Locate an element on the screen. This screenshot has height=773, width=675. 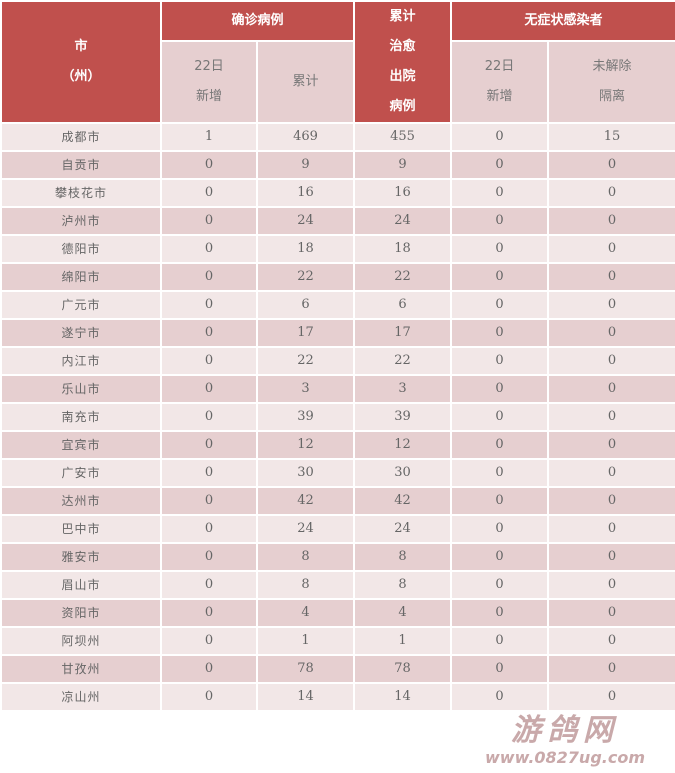
cell-cured: 12 is located at coordinates (403, 445).